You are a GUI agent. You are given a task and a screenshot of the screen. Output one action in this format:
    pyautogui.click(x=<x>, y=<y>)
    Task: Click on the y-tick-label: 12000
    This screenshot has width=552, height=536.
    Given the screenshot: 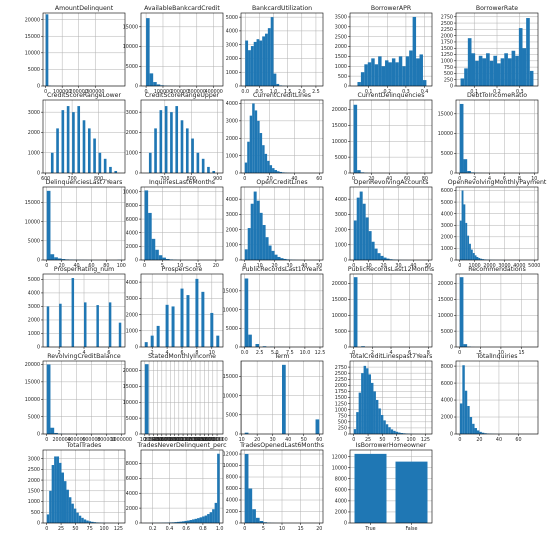 What is the action you would take?
    pyautogui.click(x=230, y=455)
    